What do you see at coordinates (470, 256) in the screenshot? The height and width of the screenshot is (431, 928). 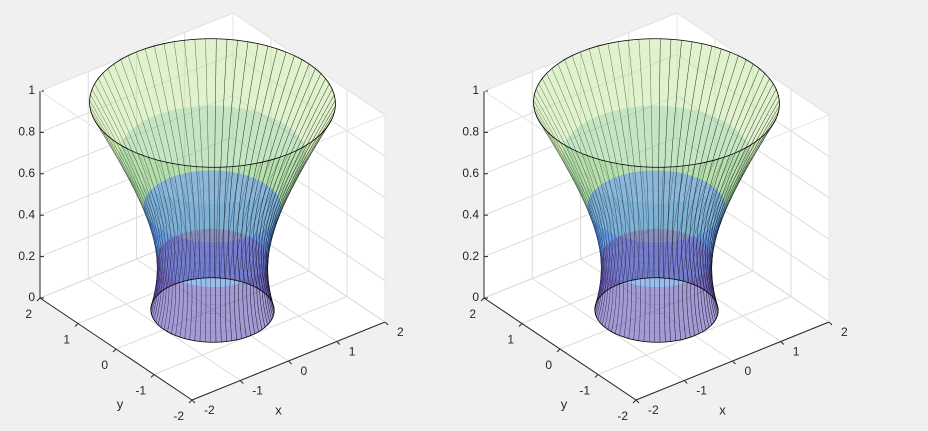 I see `z-tick-label: 0.2` at bounding box center [470, 256].